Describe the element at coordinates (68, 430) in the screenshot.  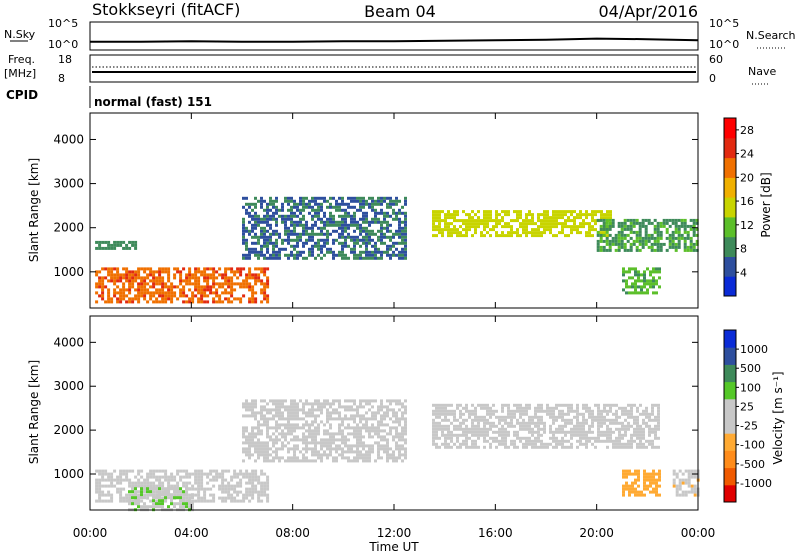
I see `y-tick-label: 2000` at that location.